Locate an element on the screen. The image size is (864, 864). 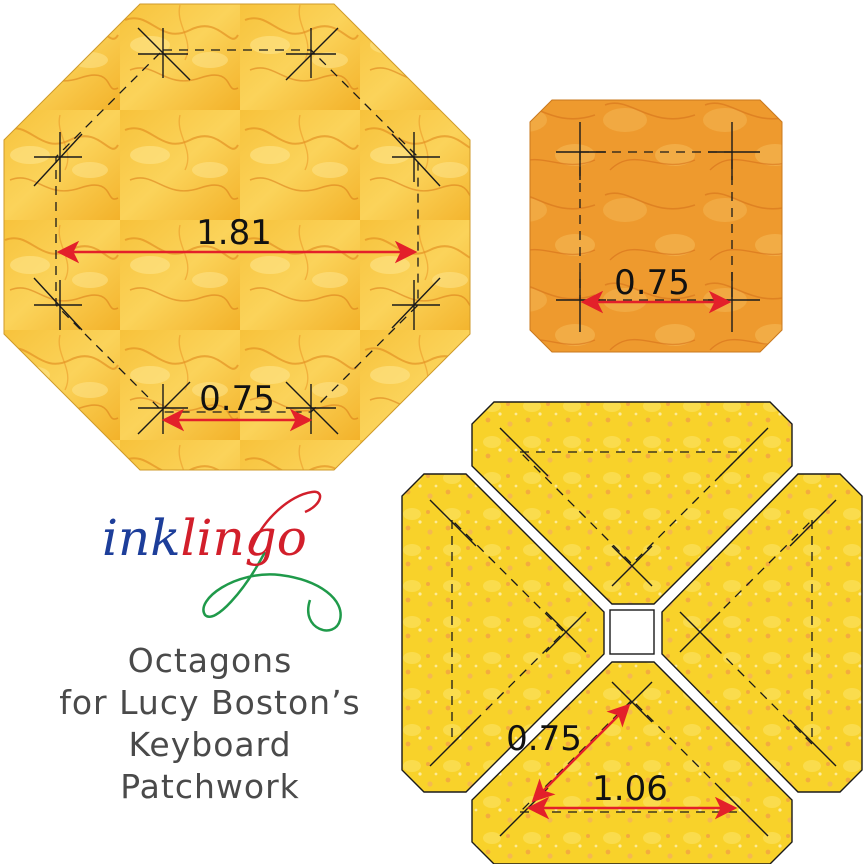
logo-green-swirl is located at coordinates (272, 591).